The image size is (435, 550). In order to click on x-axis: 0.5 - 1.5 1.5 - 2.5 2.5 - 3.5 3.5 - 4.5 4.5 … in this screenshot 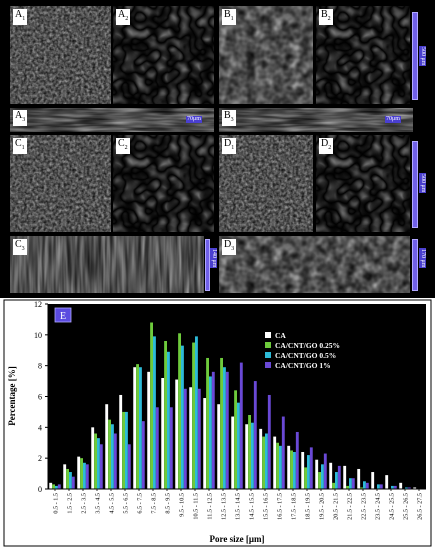, I will do `click(237, 504)`.